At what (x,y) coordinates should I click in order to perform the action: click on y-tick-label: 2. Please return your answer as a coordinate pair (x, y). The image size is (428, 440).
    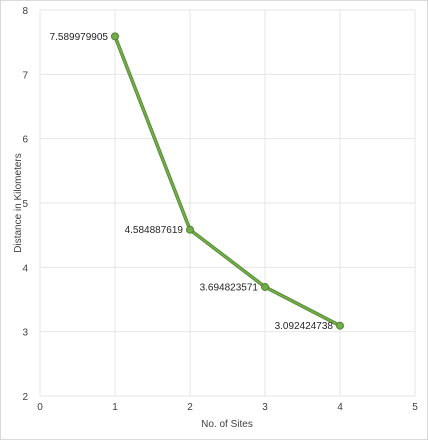
    Looking at the image, I should click on (25, 397).